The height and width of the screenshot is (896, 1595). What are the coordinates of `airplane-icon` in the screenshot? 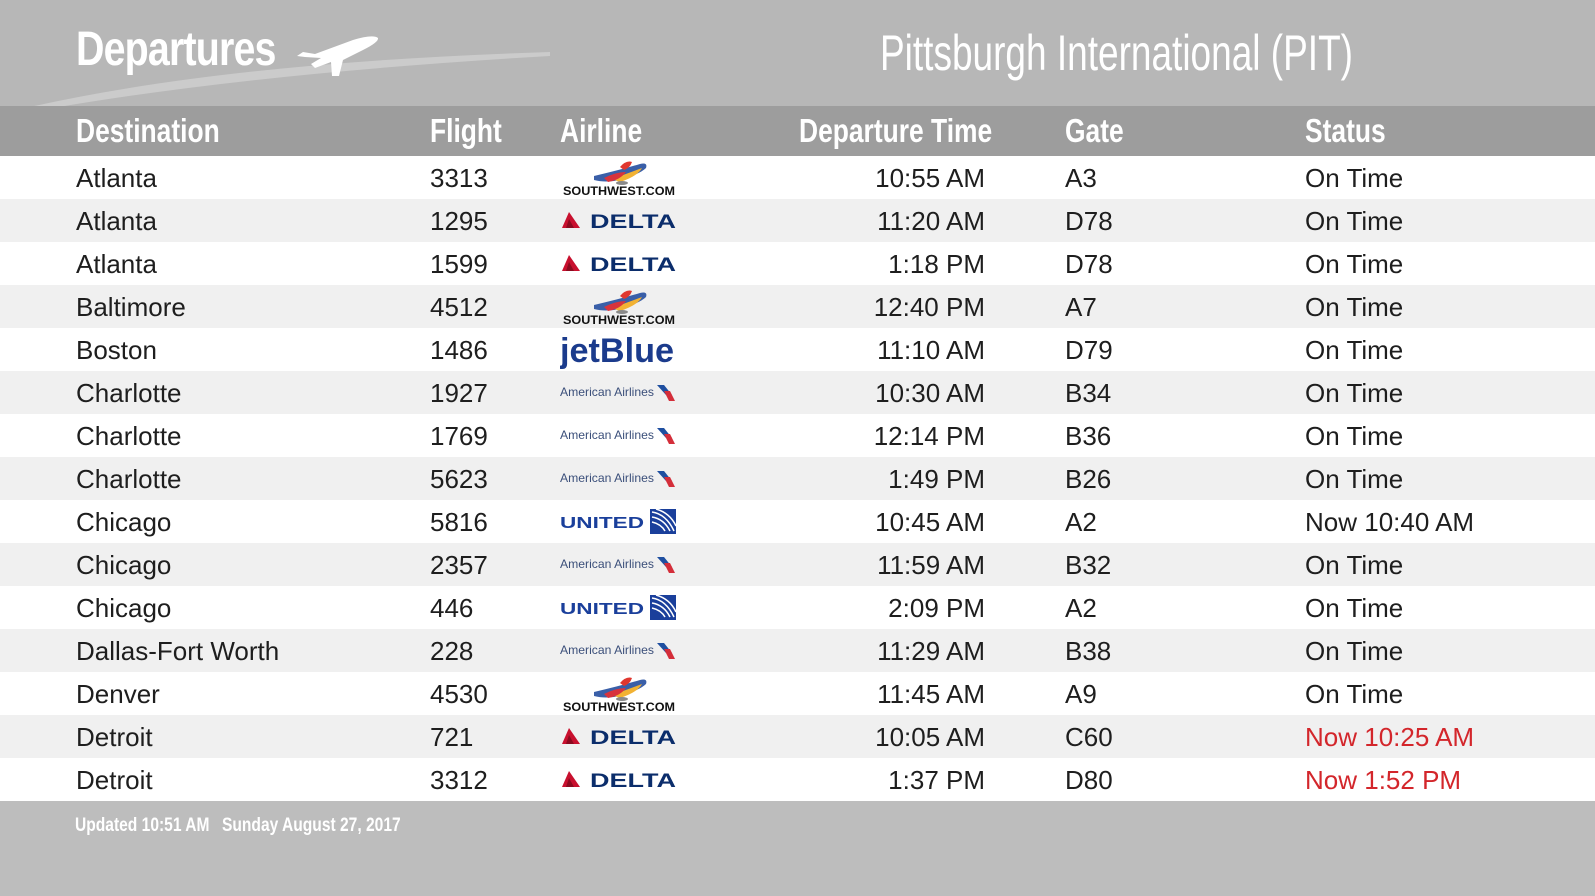 It's located at (338, 56).